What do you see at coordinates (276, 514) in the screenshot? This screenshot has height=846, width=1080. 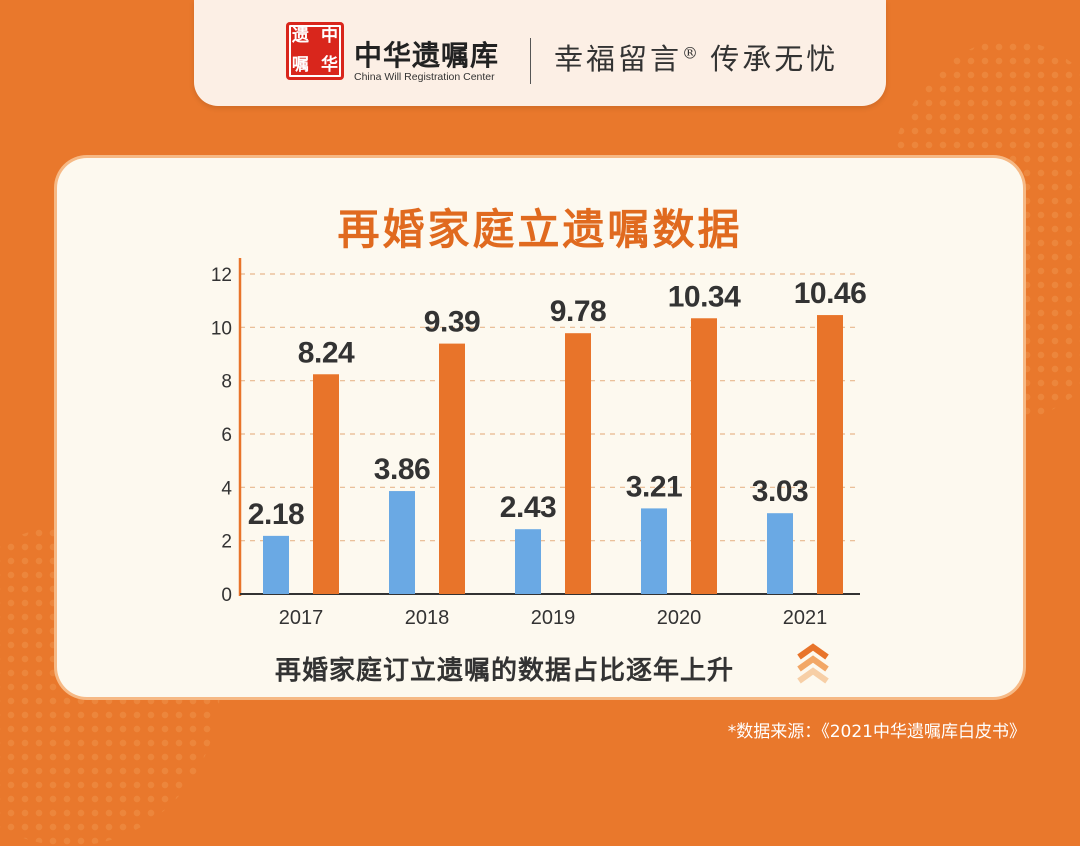 I see `bar-value-label: 2.18` at bounding box center [276, 514].